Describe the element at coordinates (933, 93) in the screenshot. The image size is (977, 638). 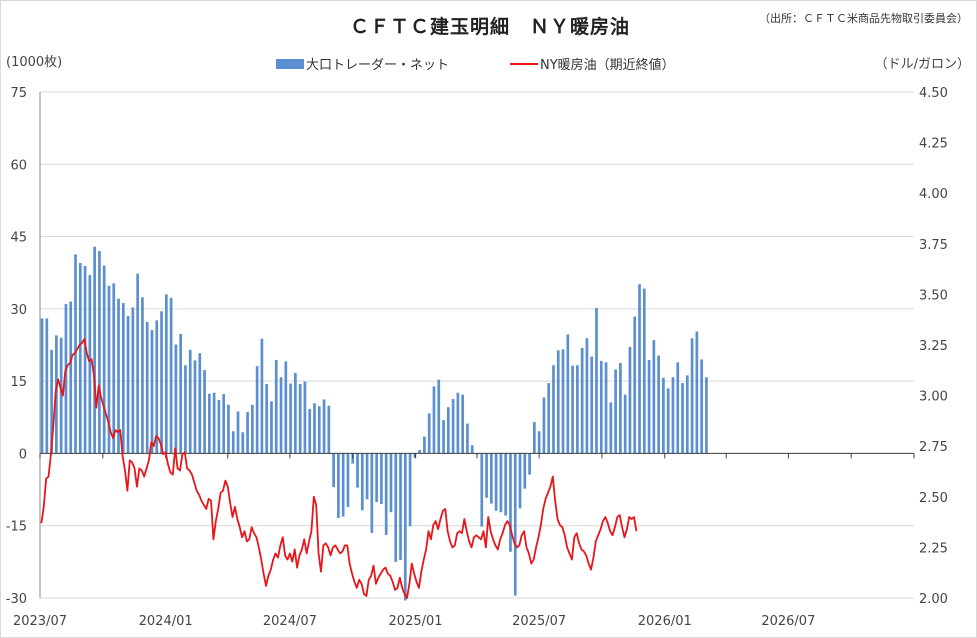
I see `right-tick-label: 4.50` at that location.